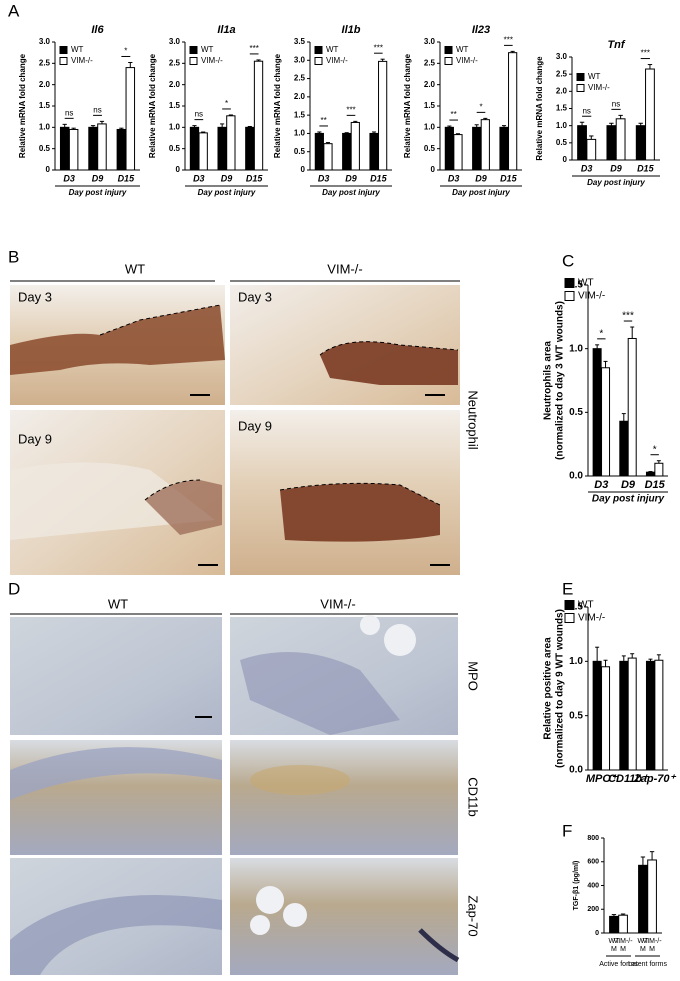 Image resolution: width=680 pixels, height=981 pixels. What do you see at coordinates (97, 30) in the screenshot?
I see `chart-title: Il6` at bounding box center [97, 30].